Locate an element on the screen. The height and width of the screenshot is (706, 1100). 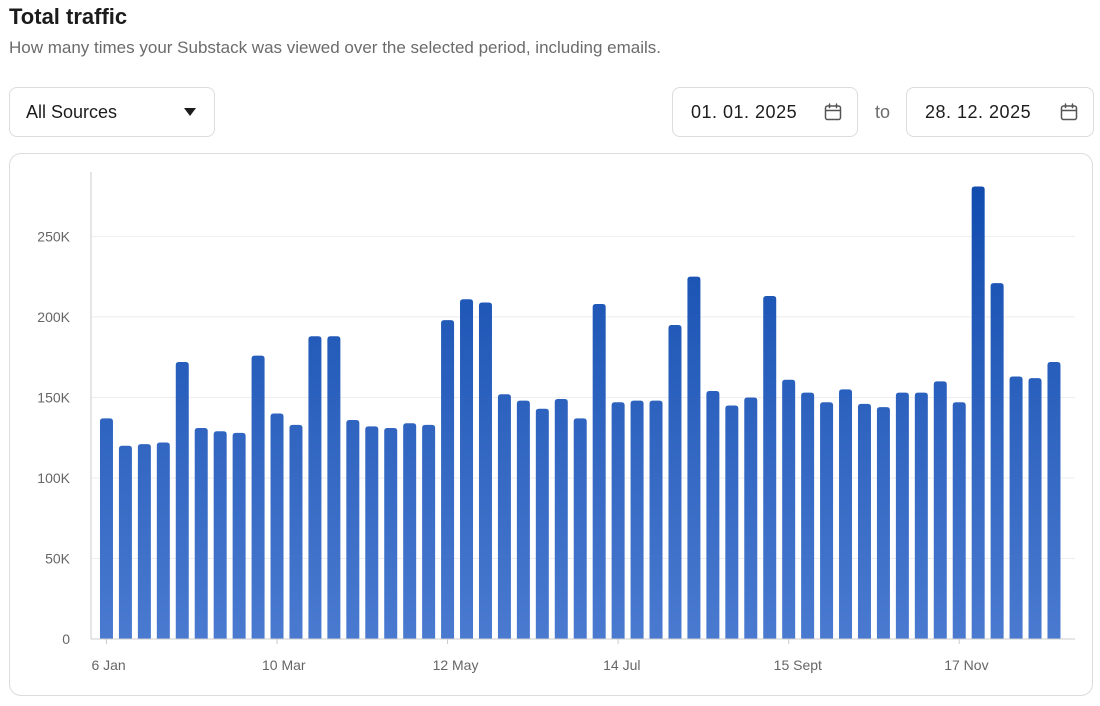
y-tick-label: 250K is located at coordinates (53, 236).